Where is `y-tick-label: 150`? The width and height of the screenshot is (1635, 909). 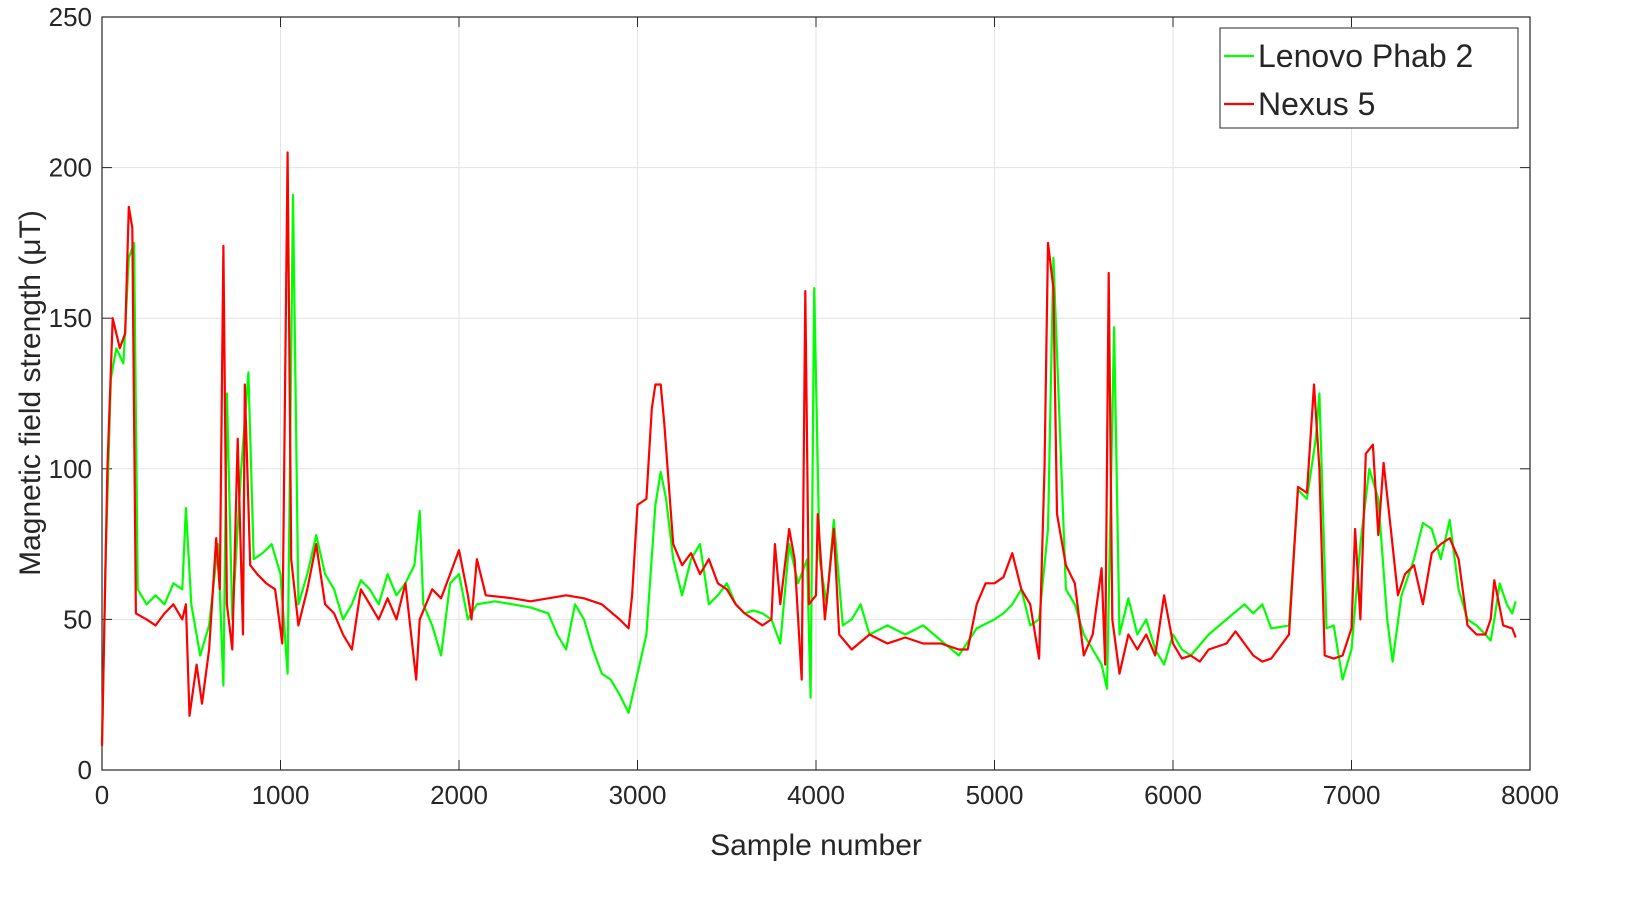
y-tick-label: 150 is located at coordinates (70, 318).